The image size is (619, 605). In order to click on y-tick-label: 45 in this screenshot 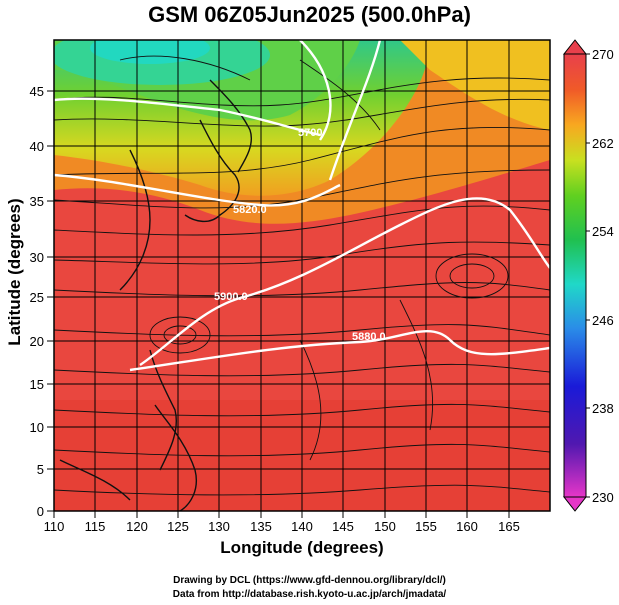, I will do `click(37, 91)`.